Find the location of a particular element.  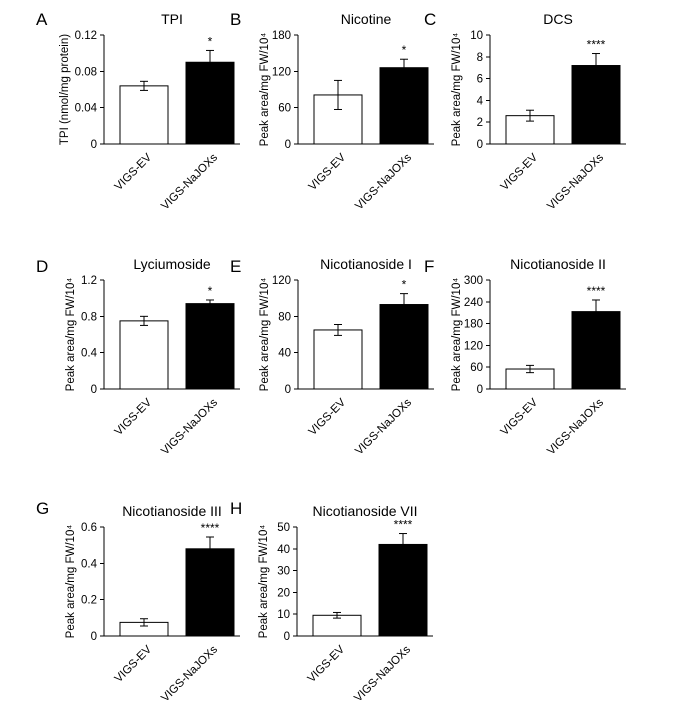

panel-b-category-label: VIGS-EV is located at coordinates (328, 172).